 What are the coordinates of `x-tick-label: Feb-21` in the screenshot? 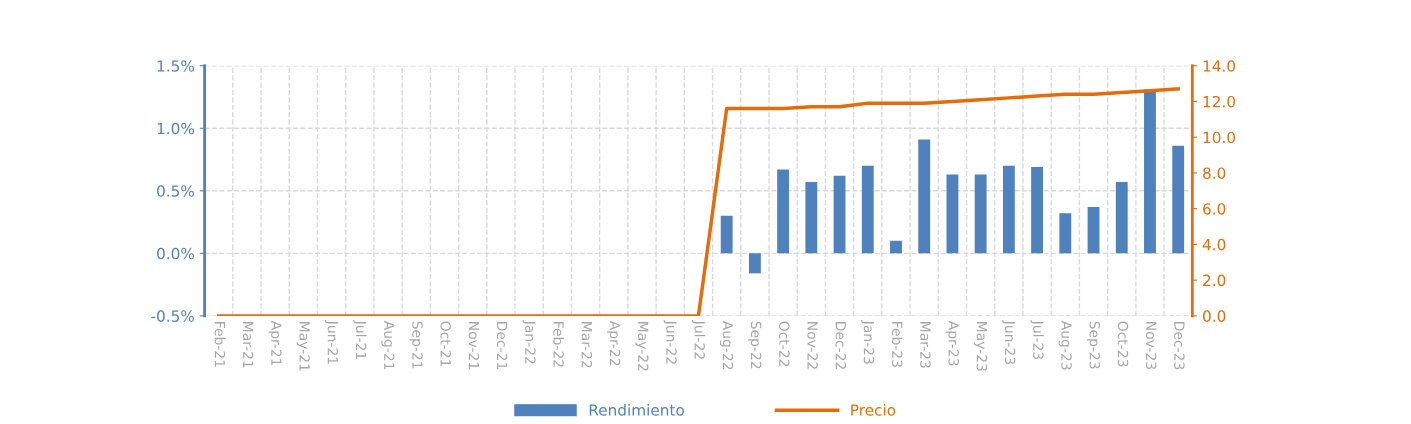 It's located at (220, 344).